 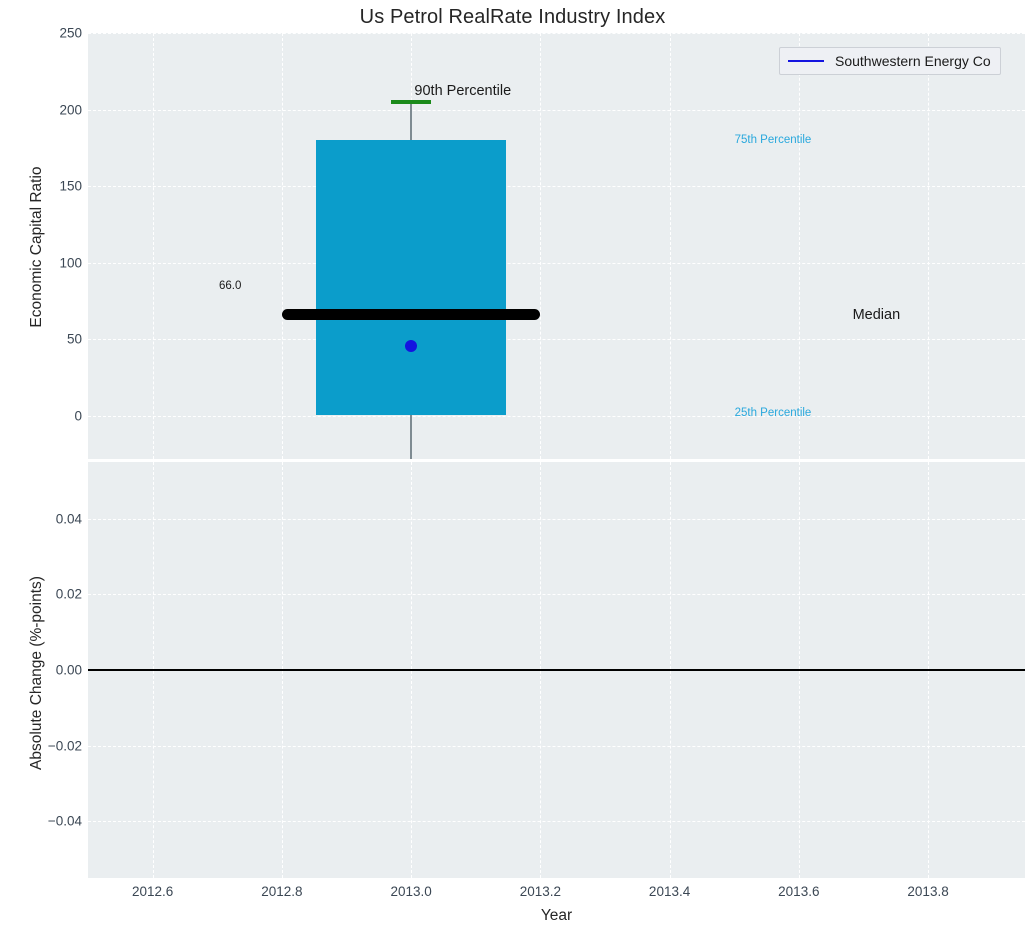 What do you see at coordinates (152, 891) in the screenshot?
I see `x-axis-tick-label: 2012.6` at bounding box center [152, 891].